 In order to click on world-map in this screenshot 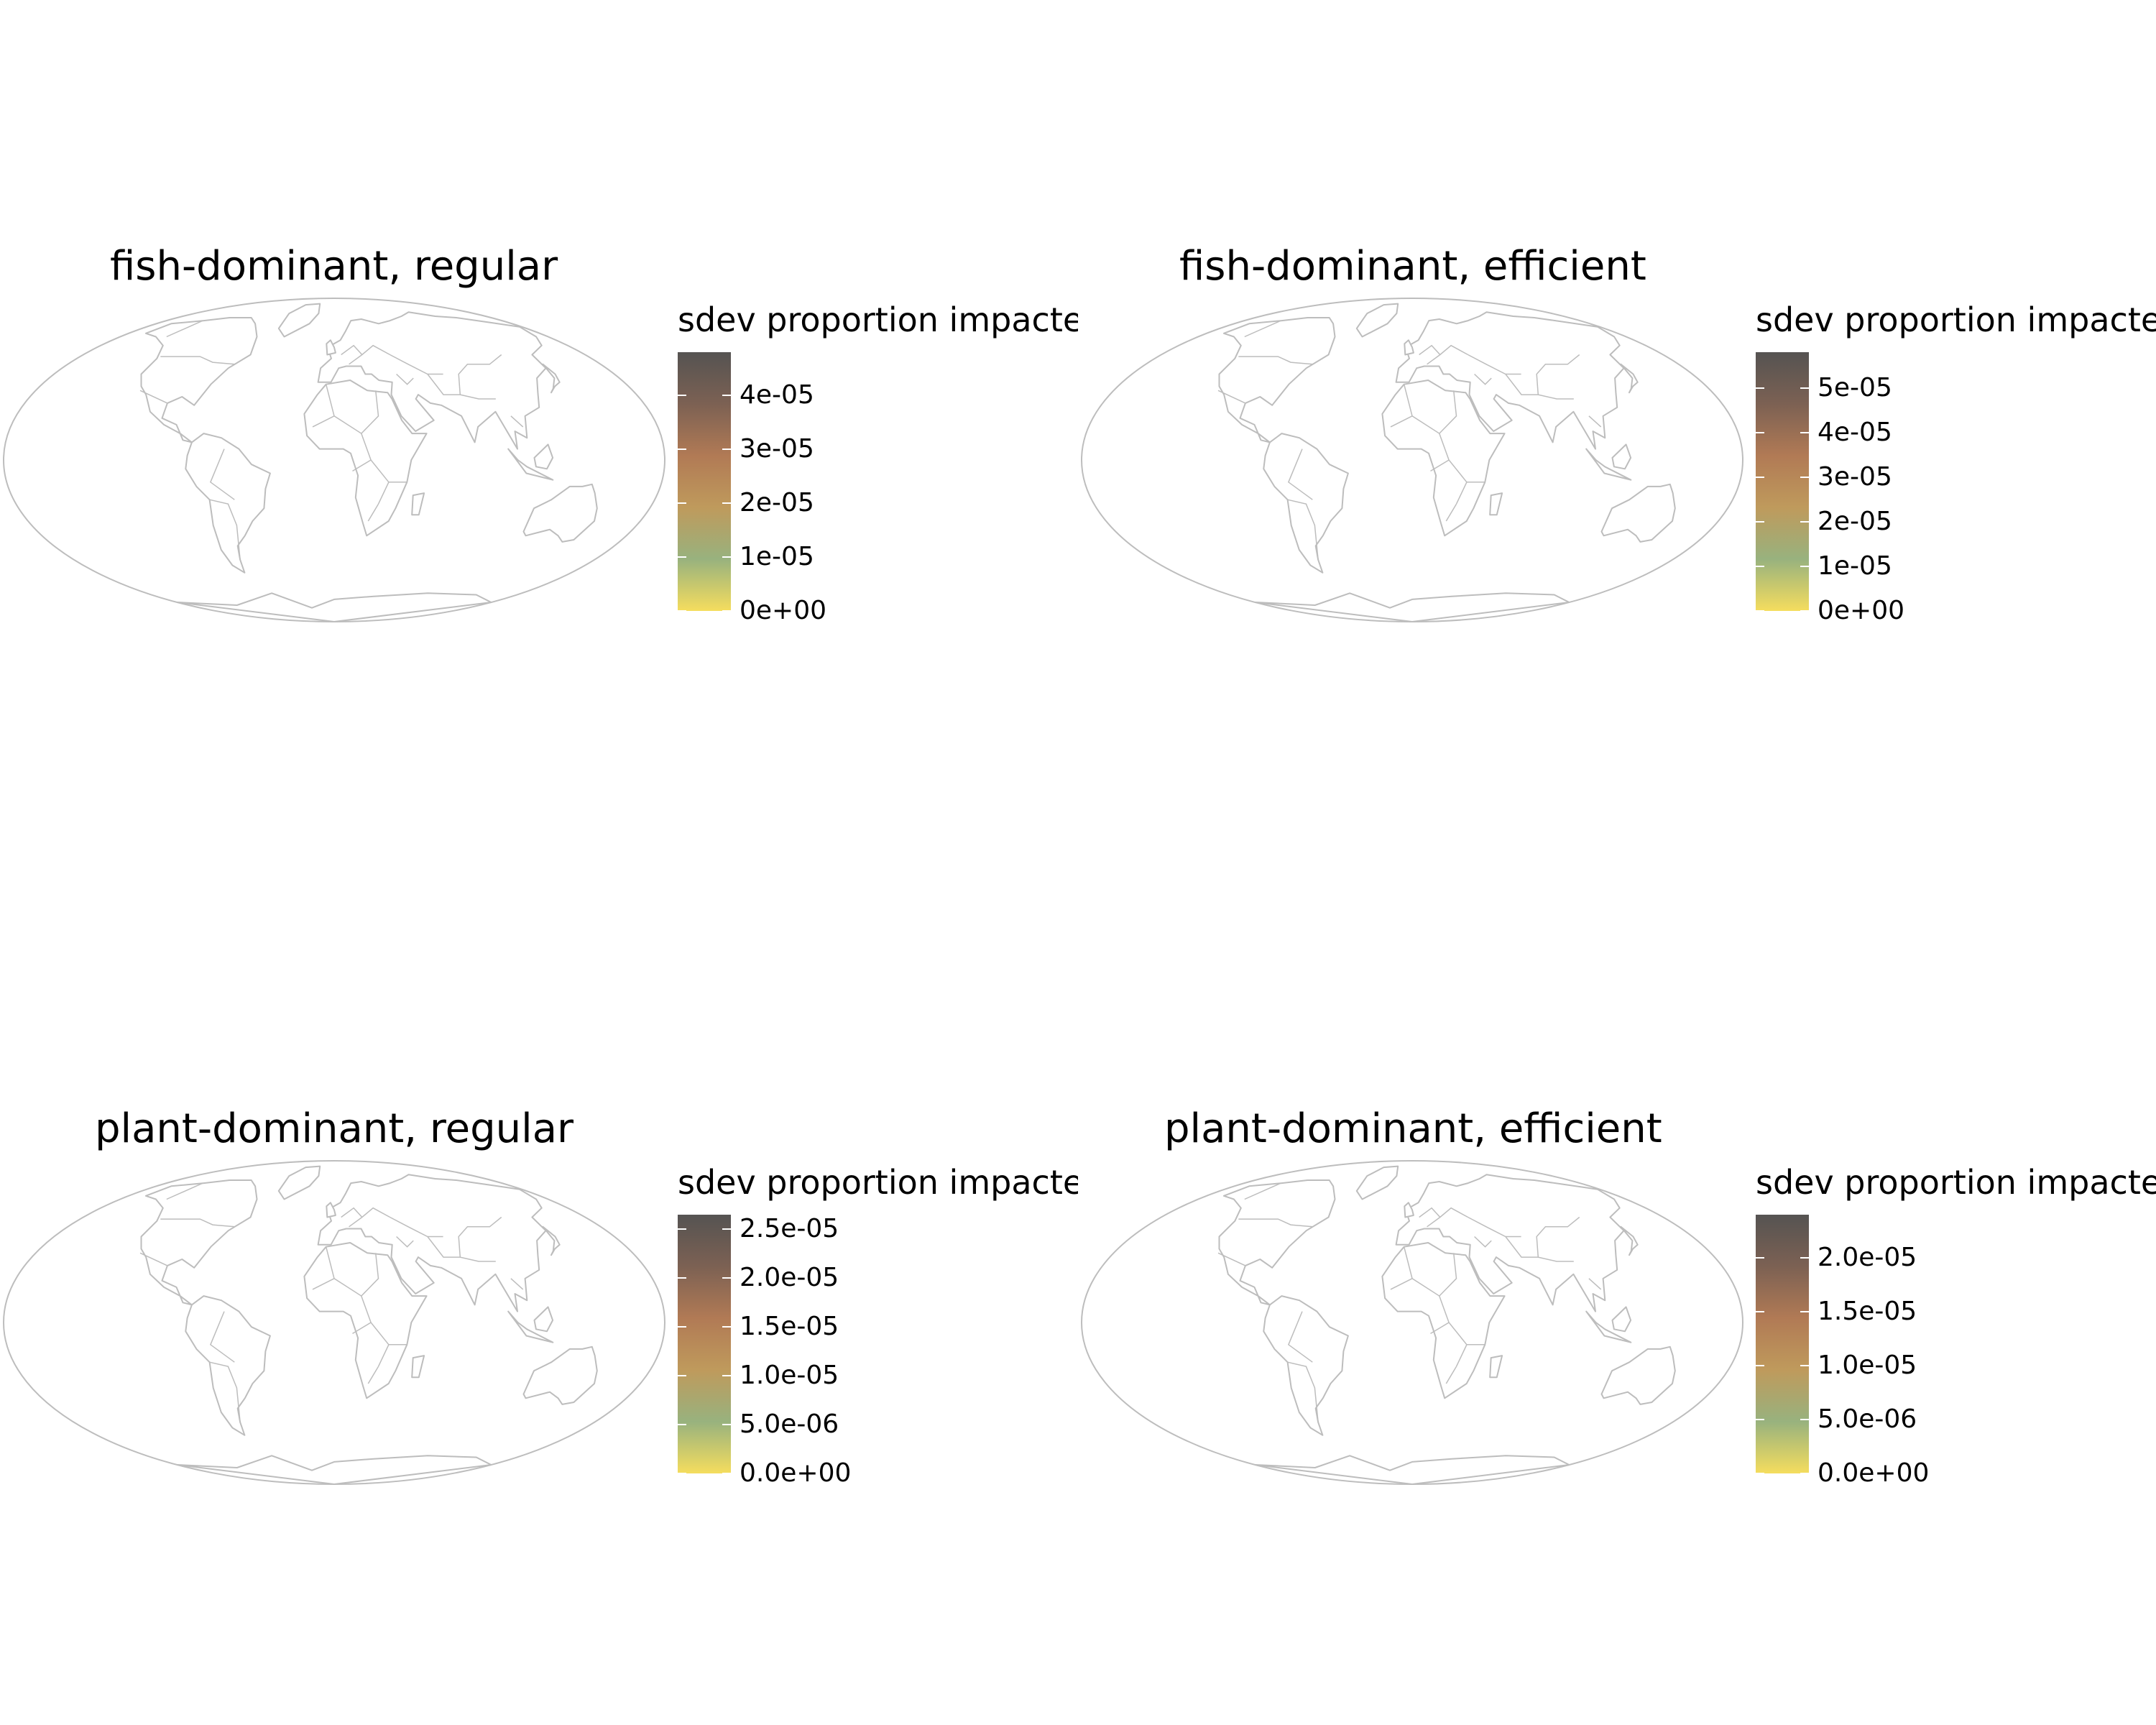, I will do `click(334, 460)`.